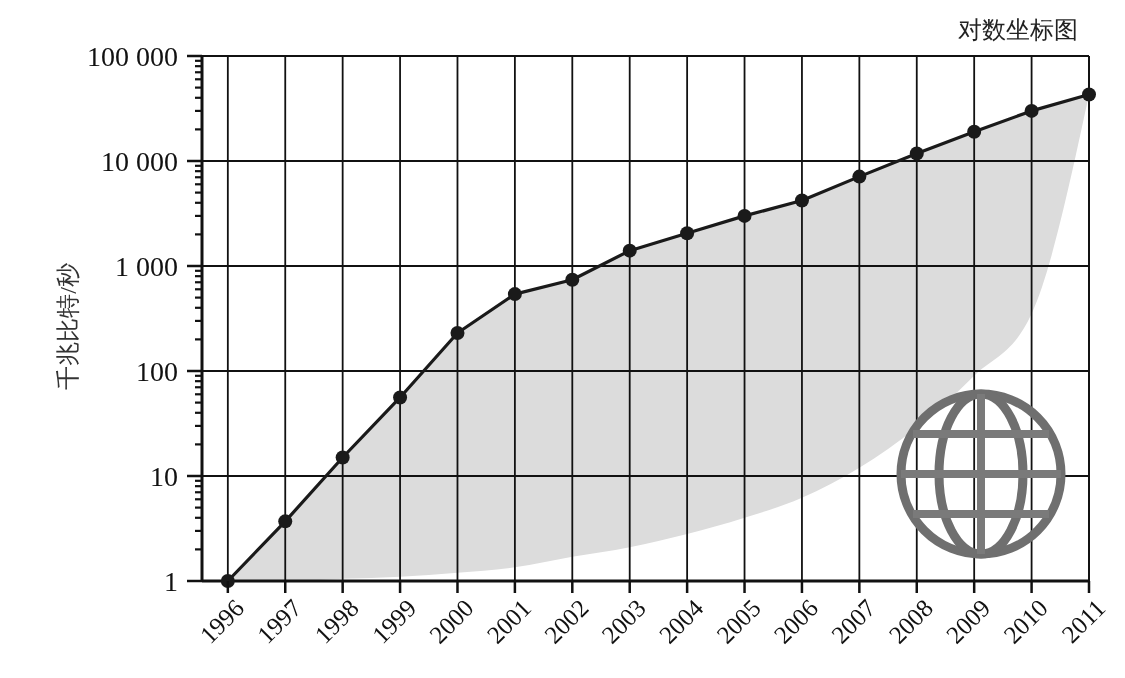 The width and height of the screenshot is (1125, 678). I want to click on x-tick-label: 1999, so click(394, 621).